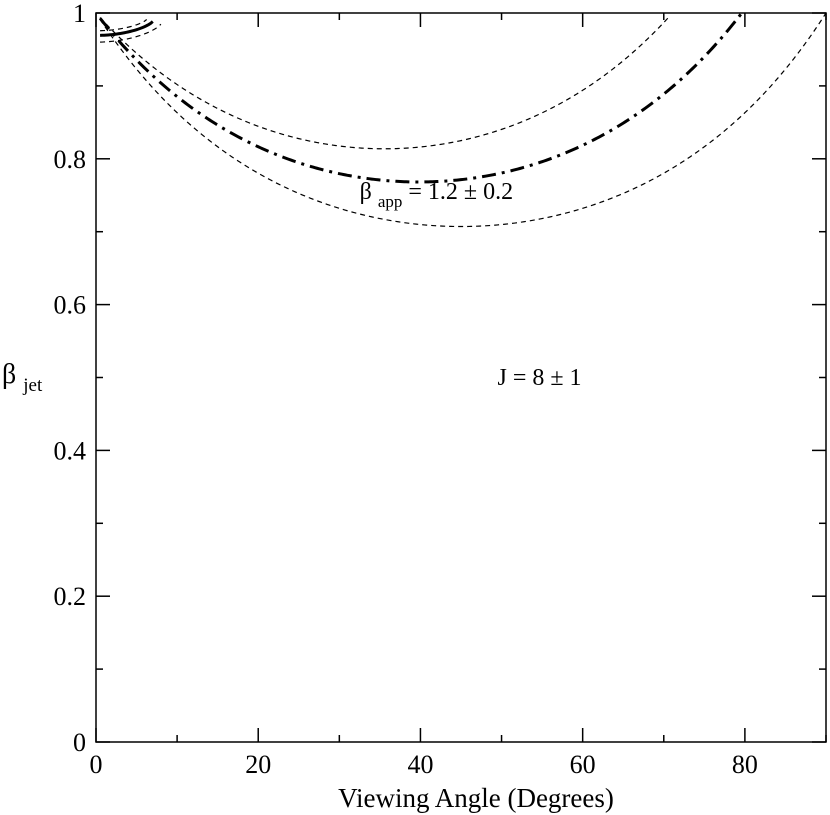  What do you see at coordinates (745, 764) in the screenshot?
I see `x-tick-label: 80` at bounding box center [745, 764].